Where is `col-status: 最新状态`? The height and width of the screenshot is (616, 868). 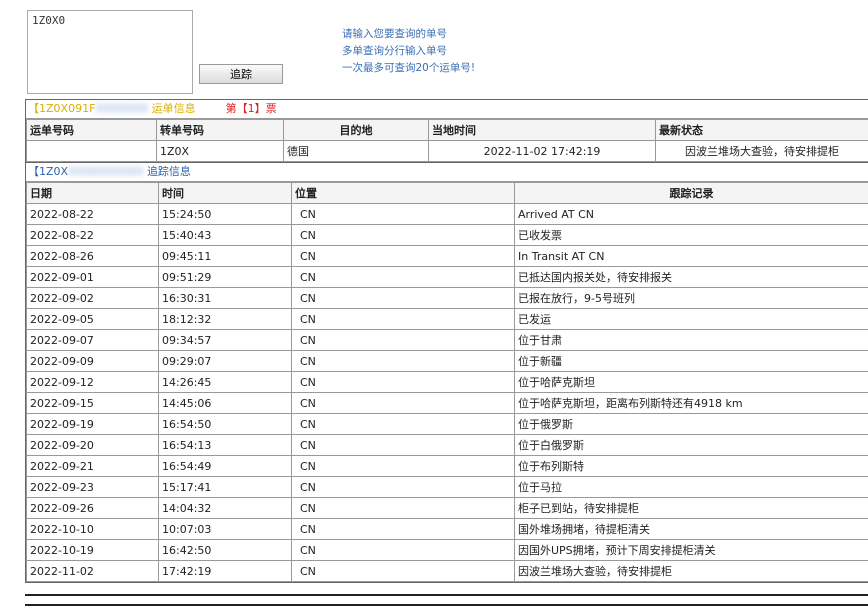 col-status: 最新状态 is located at coordinates (761, 130).